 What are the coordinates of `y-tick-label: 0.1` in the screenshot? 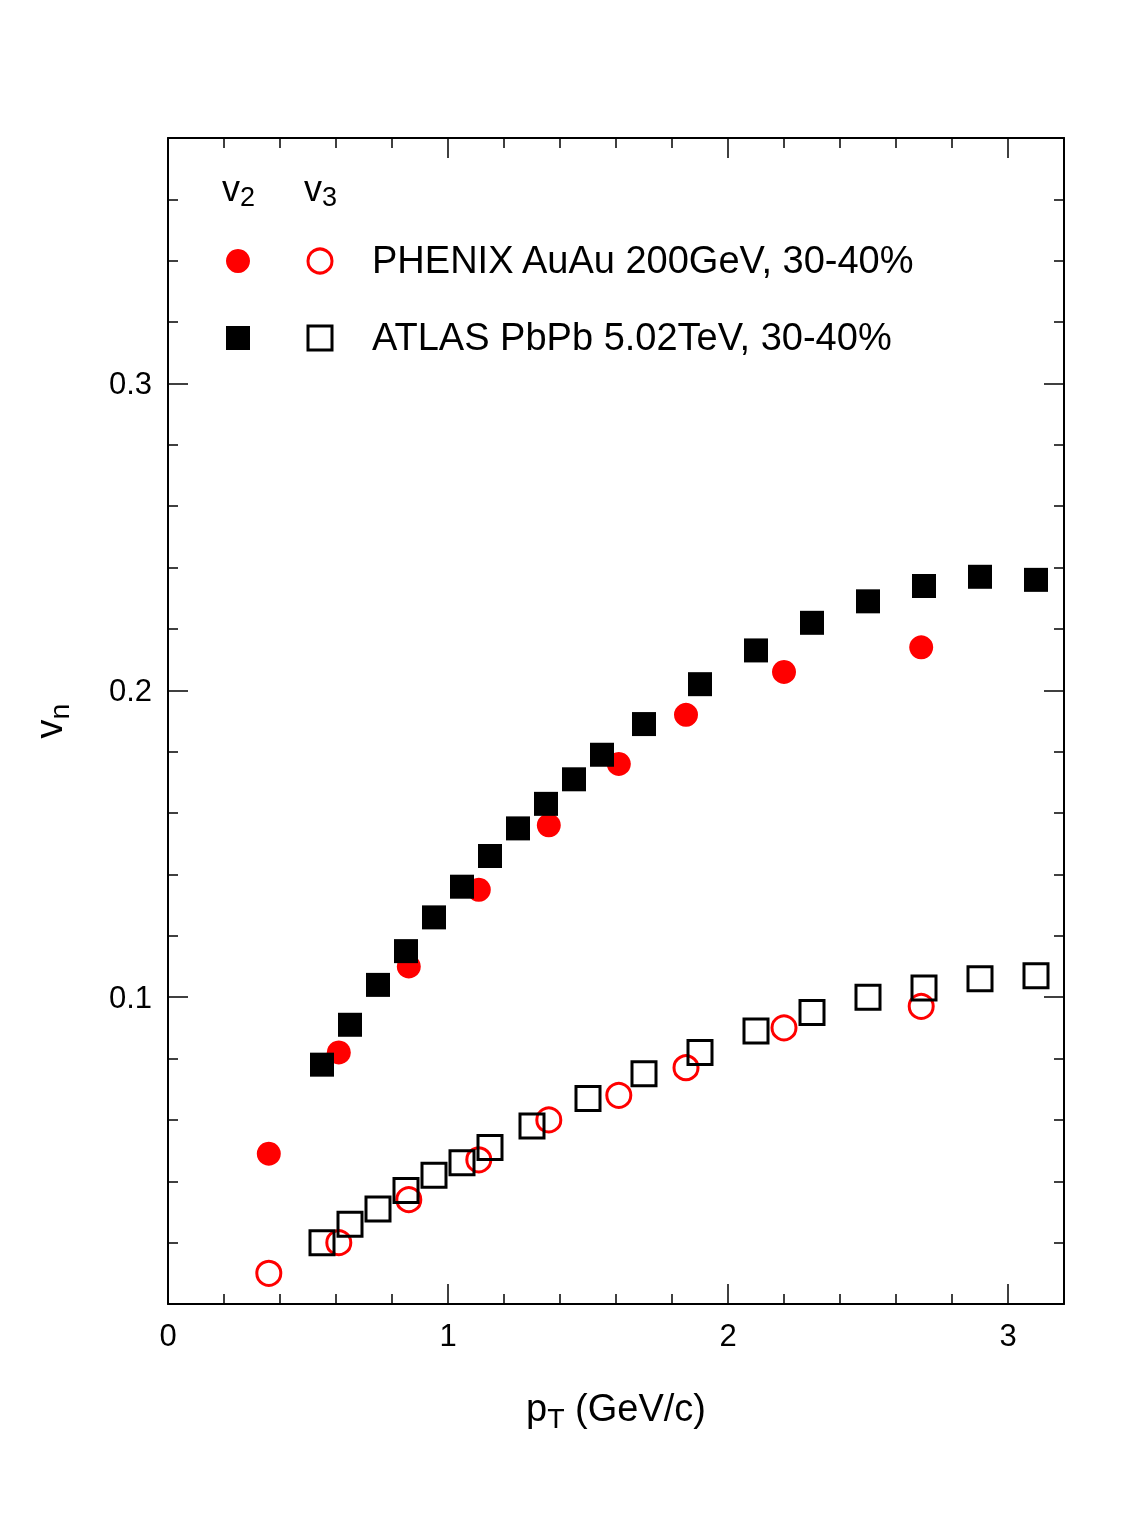 It's located at (130, 997).